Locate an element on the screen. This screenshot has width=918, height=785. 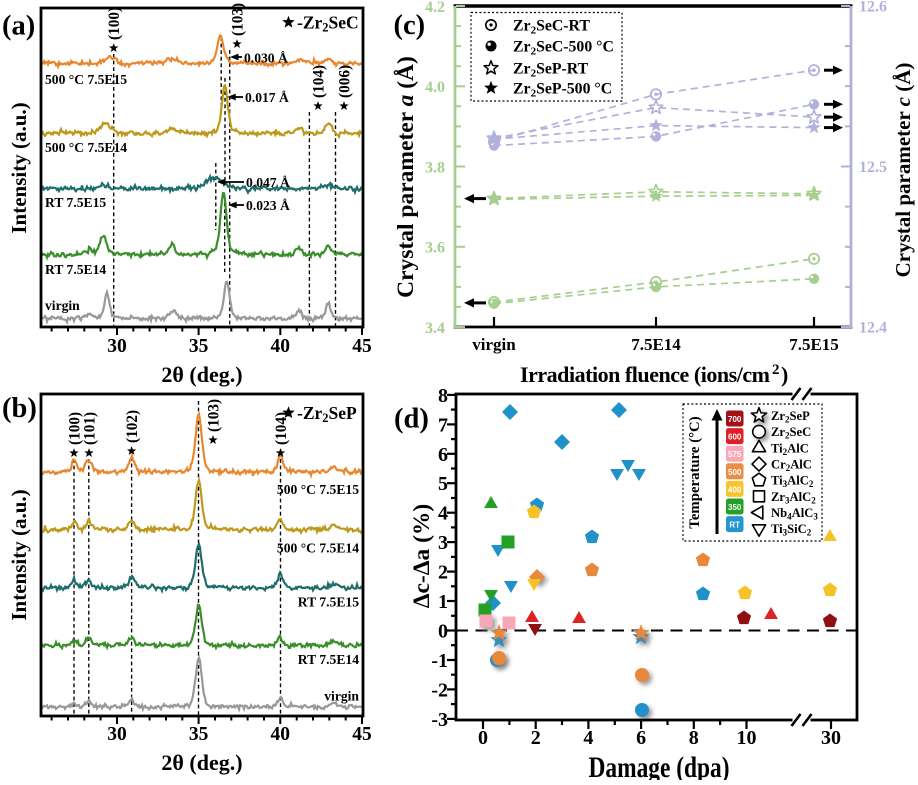
svg-text: 350 is located at coordinates (735, 507).